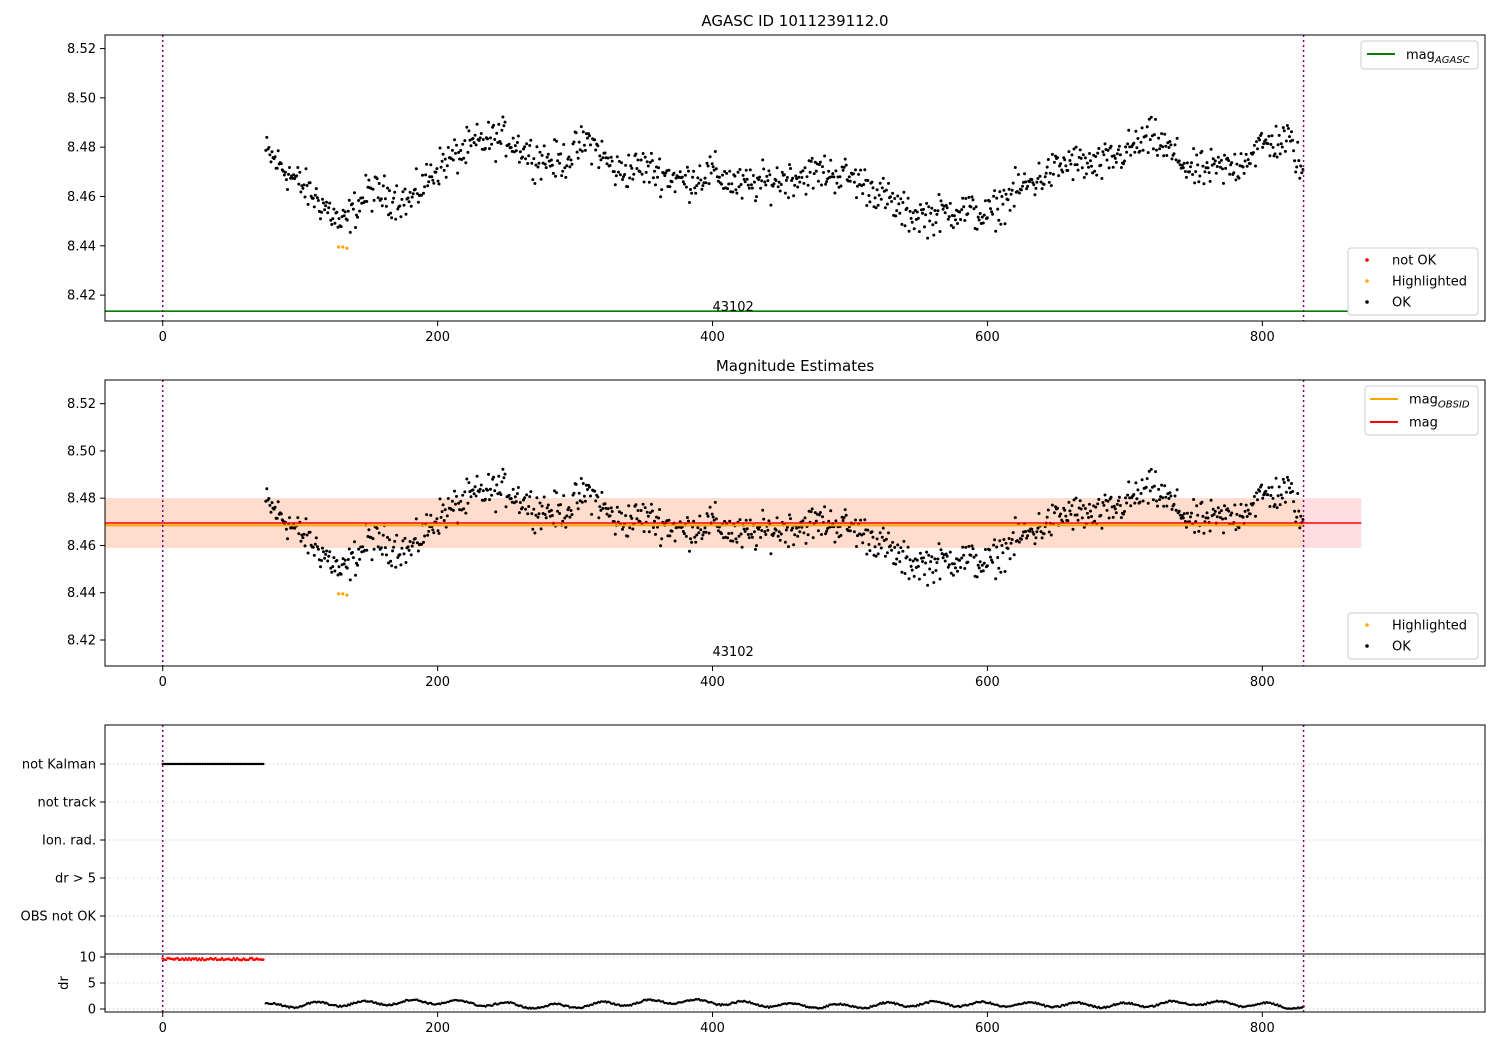 The width and height of the screenshot is (1500, 1050). What do you see at coordinates (1413, 281) in the screenshot?
I see `legend-box` at bounding box center [1413, 281].